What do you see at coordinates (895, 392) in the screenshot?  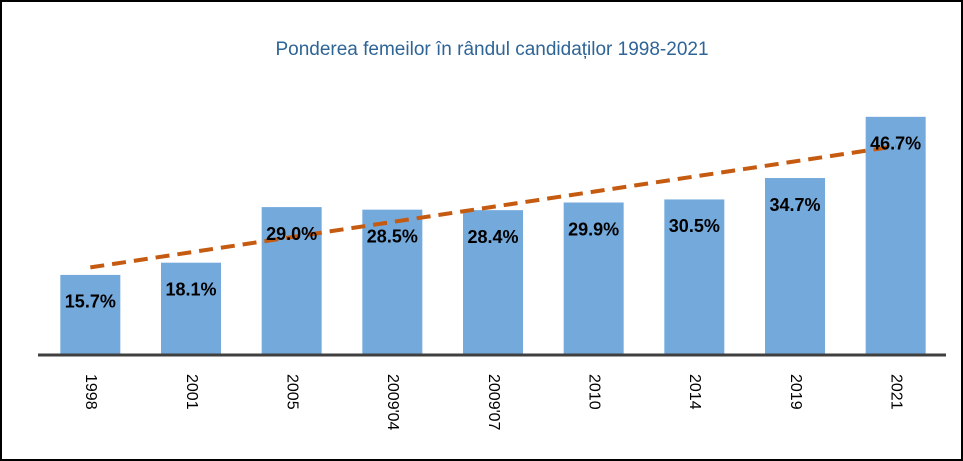 I see `x-tick-label: 2021` at bounding box center [895, 392].